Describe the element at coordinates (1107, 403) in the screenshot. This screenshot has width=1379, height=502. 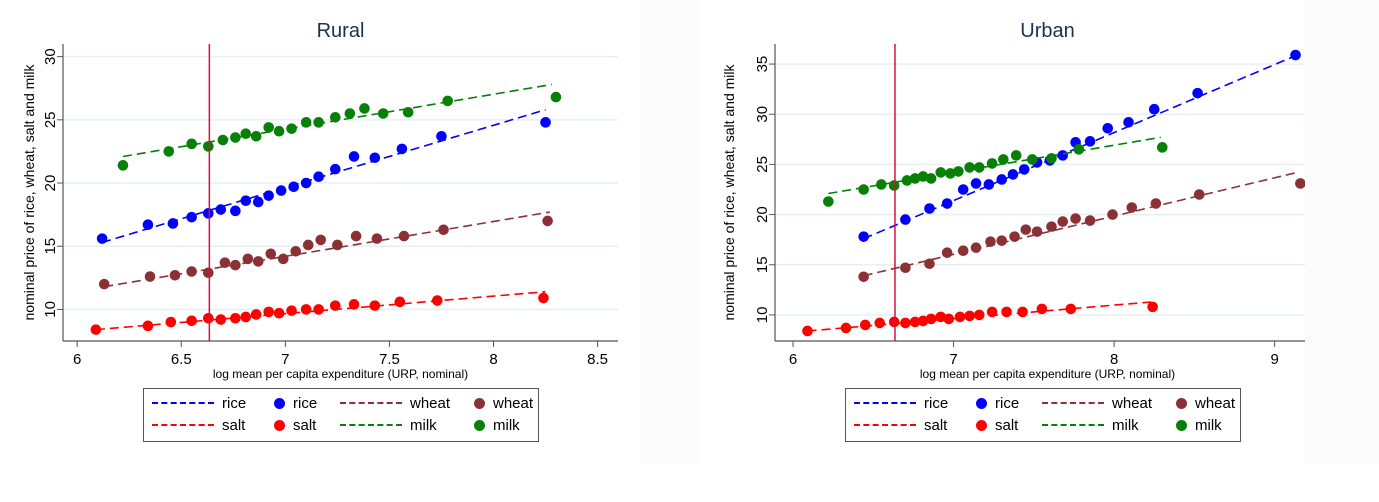
I see `legend-item-wheat-line: wheat` at that location.